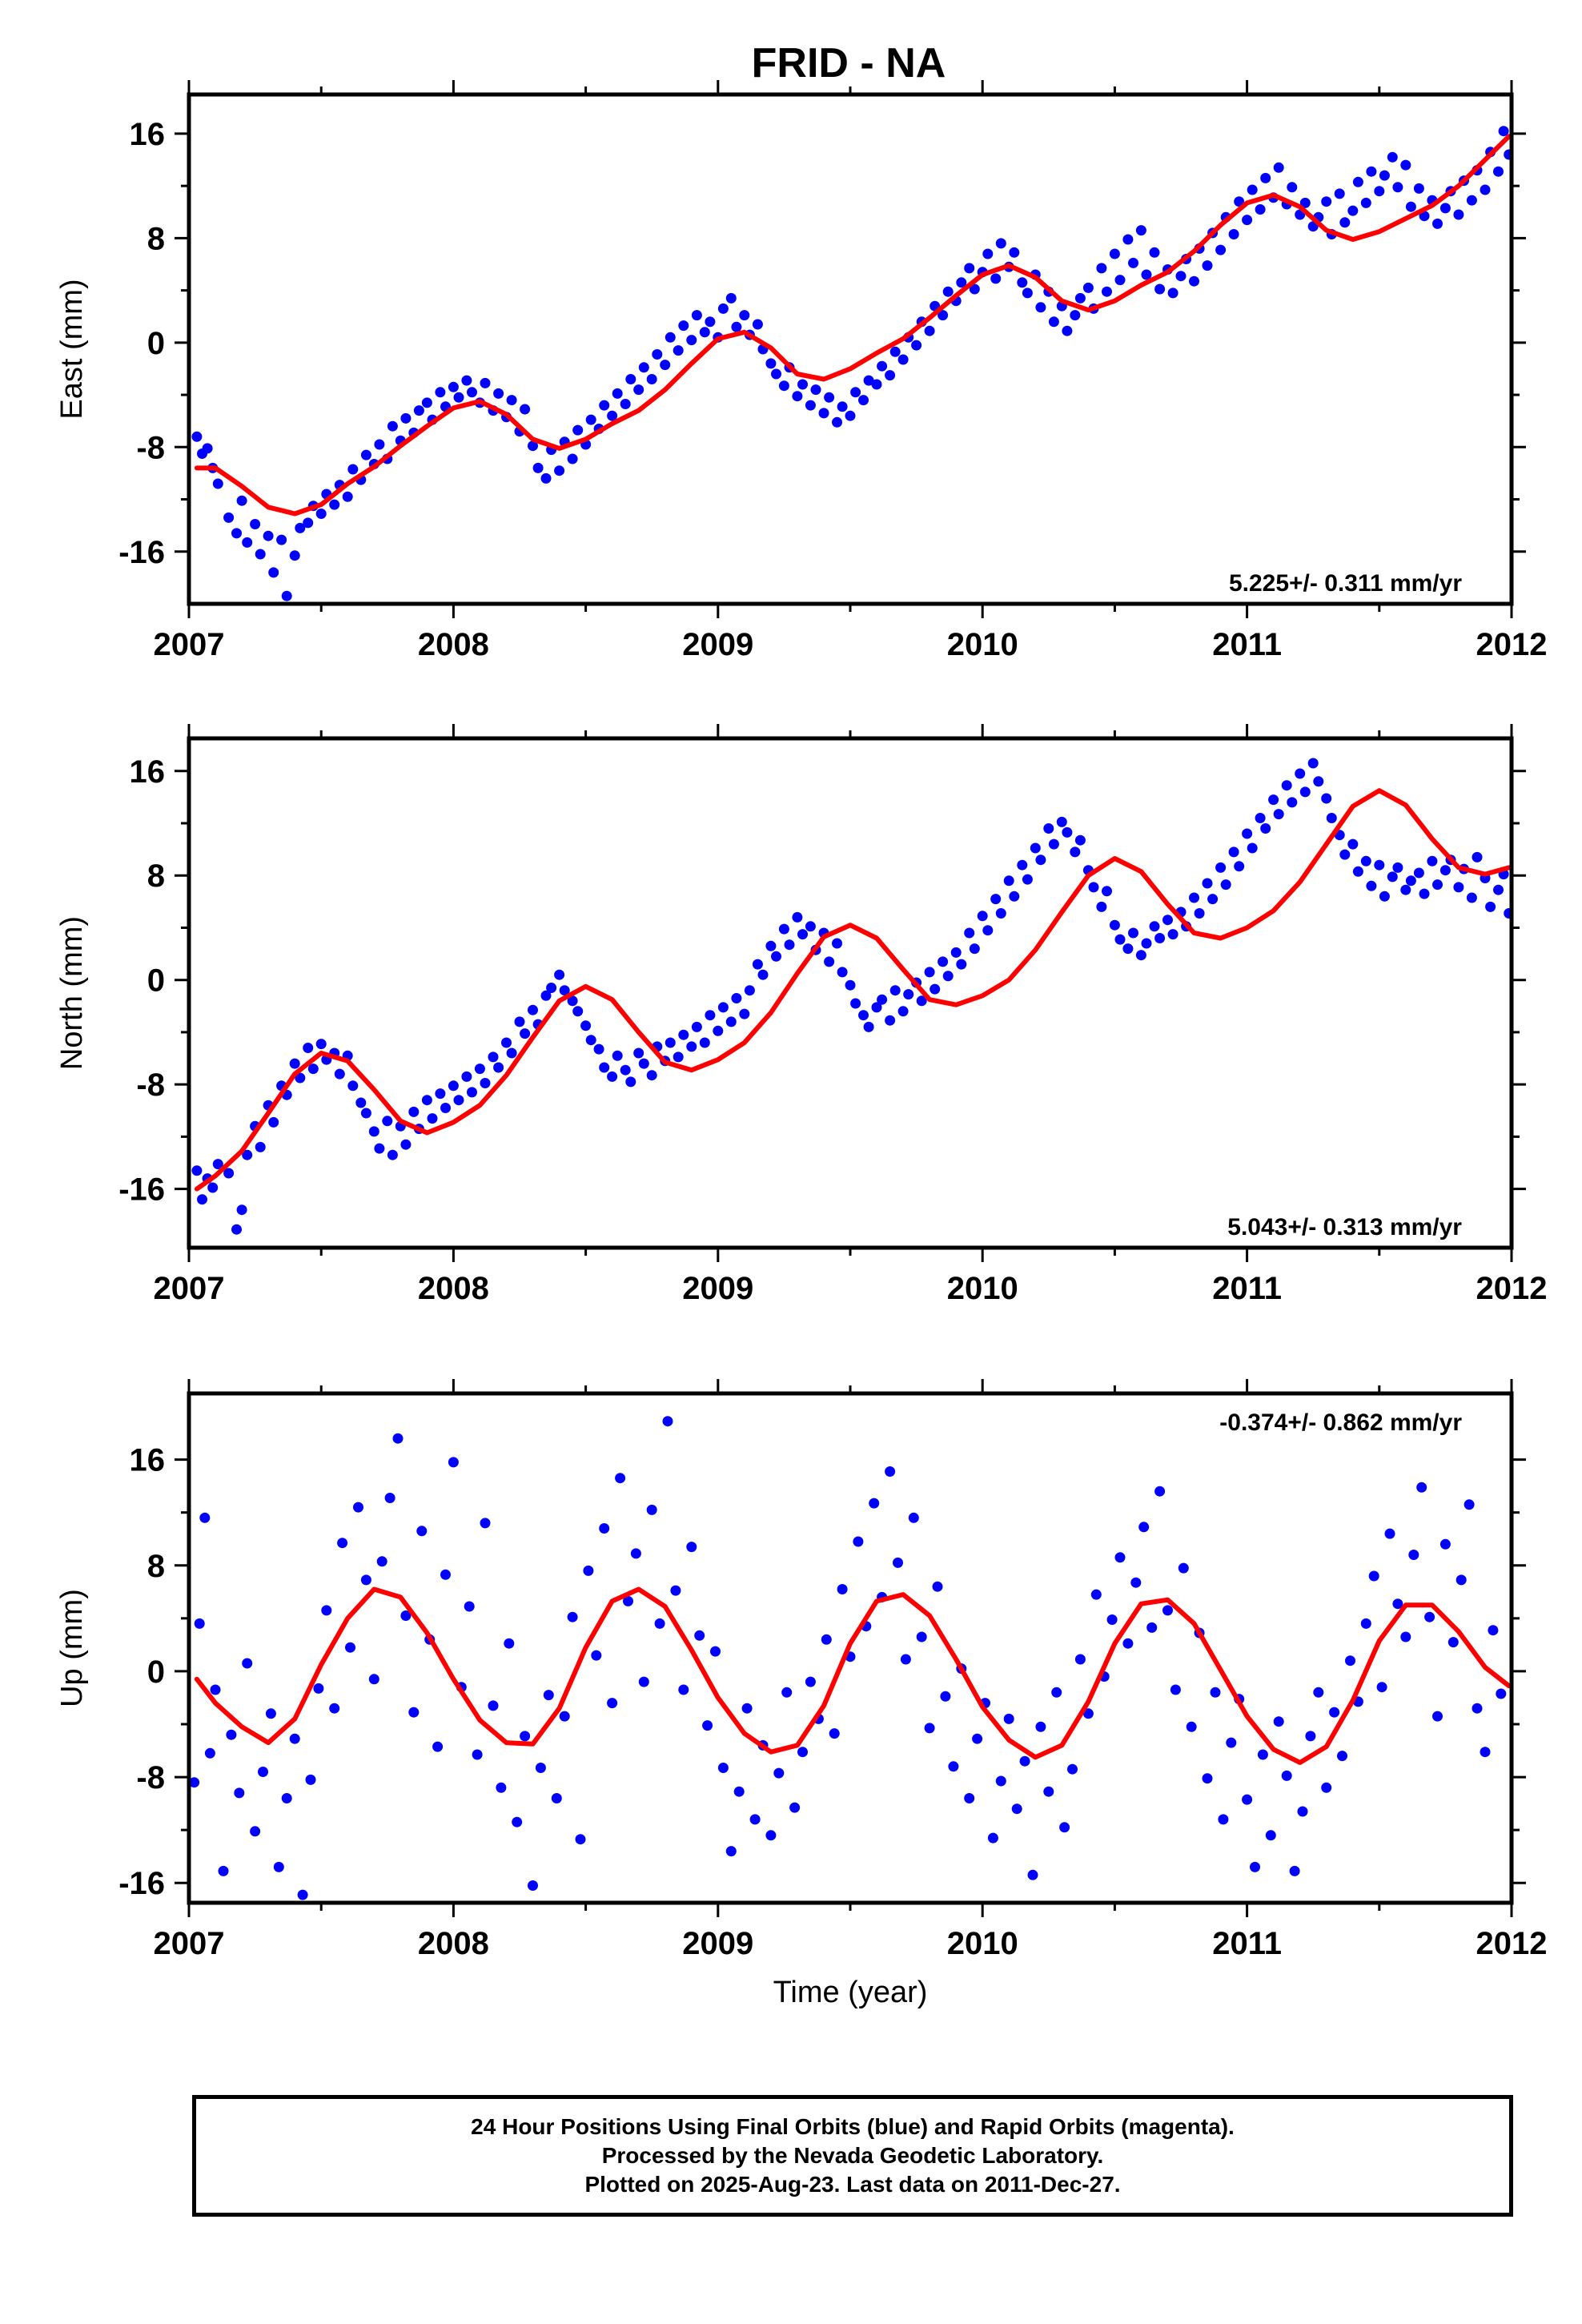 This screenshot has width=1582, height=2324. Describe the element at coordinates (717, 644) in the screenshot. I see `east-x-tick-label: 2009` at that location.